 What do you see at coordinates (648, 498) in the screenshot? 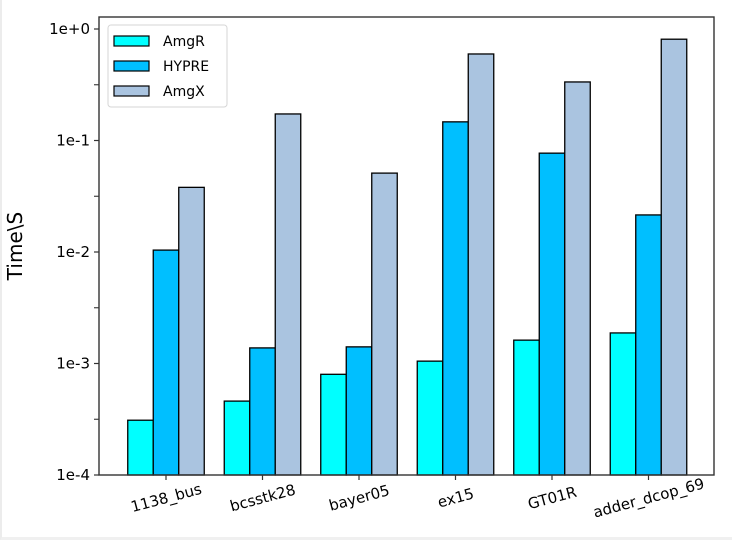
I see `x-tick-label: adder_dcop_69` at bounding box center [648, 498].